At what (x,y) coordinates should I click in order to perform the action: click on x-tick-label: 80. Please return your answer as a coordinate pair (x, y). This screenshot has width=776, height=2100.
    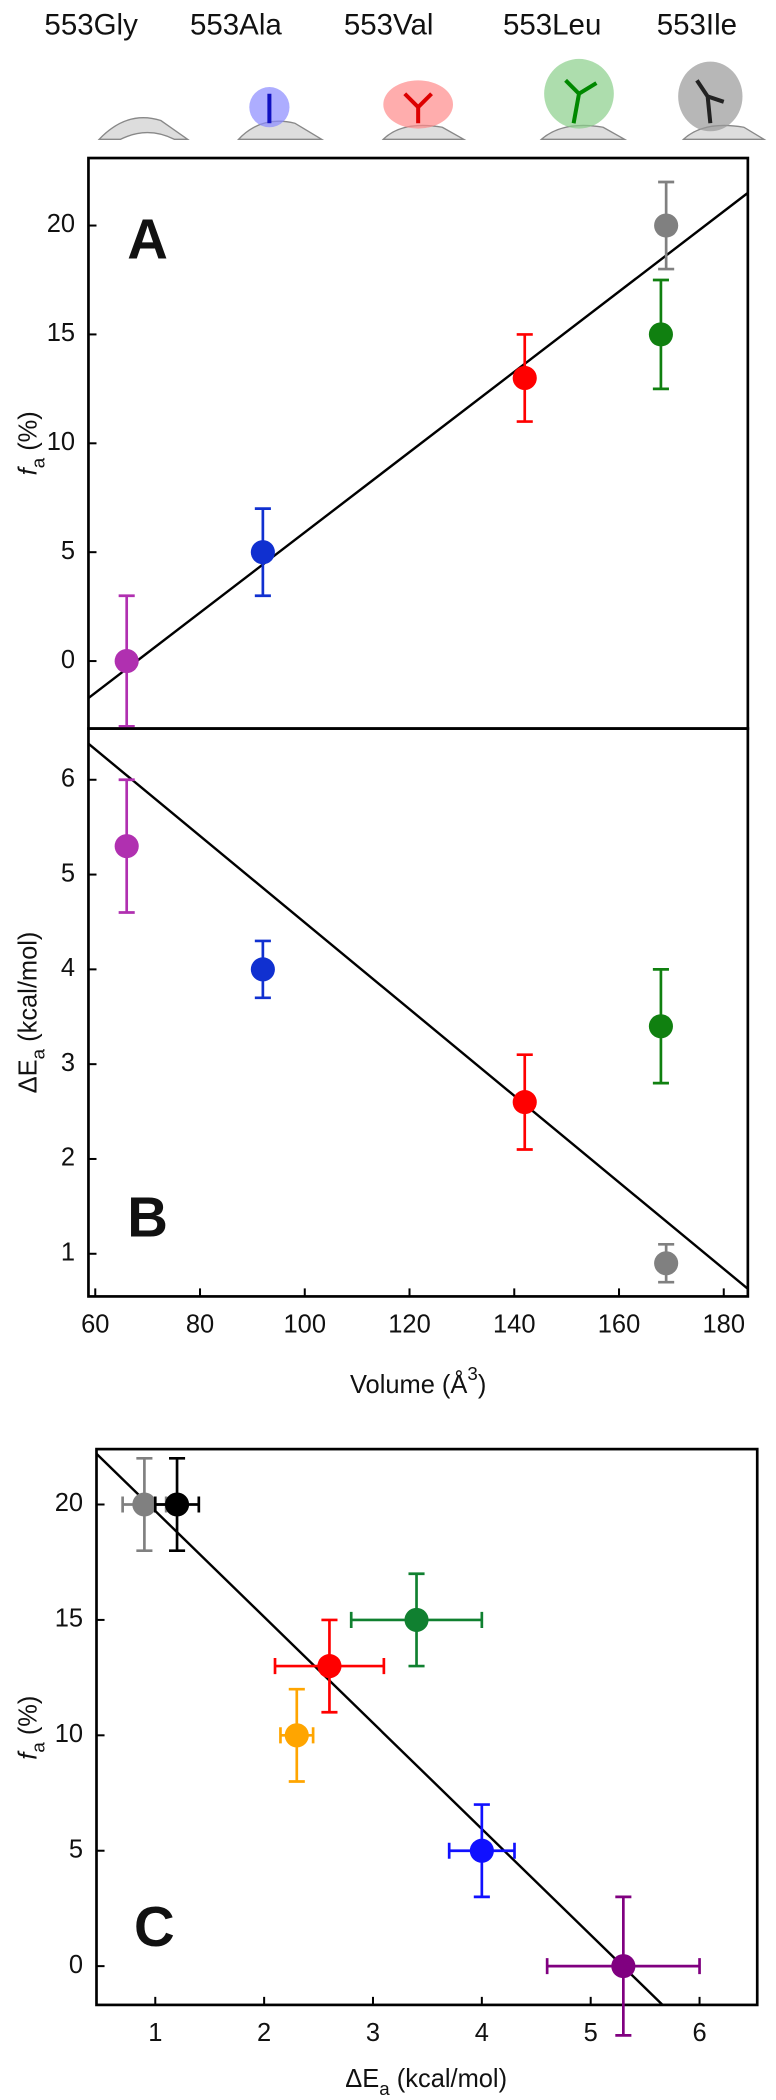
    Looking at the image, I should click on (200, 1325).